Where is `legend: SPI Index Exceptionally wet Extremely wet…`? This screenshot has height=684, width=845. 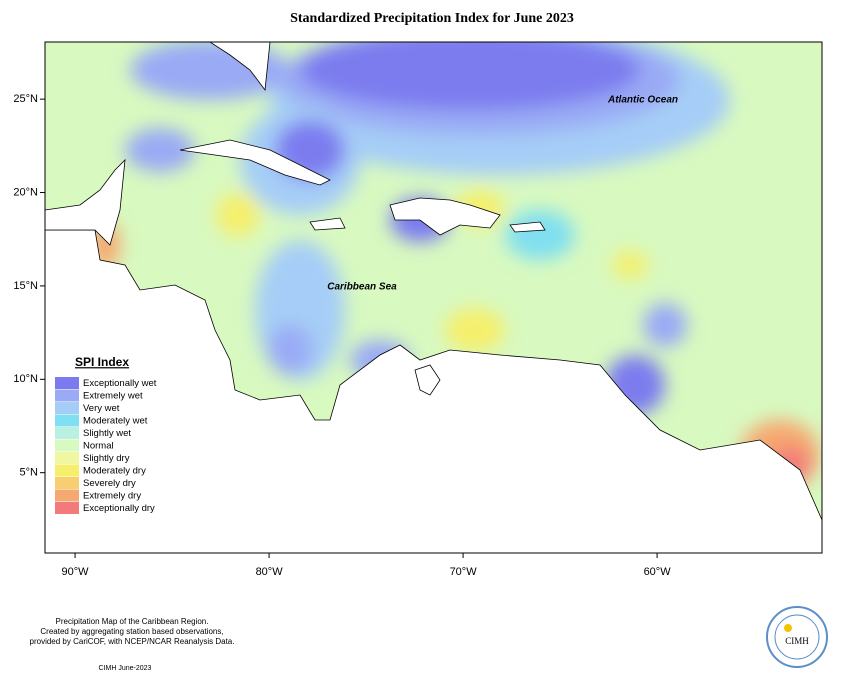 legend: SPI Index Exceptionally wet Extremely wet… is located at coordinates (106, 434).